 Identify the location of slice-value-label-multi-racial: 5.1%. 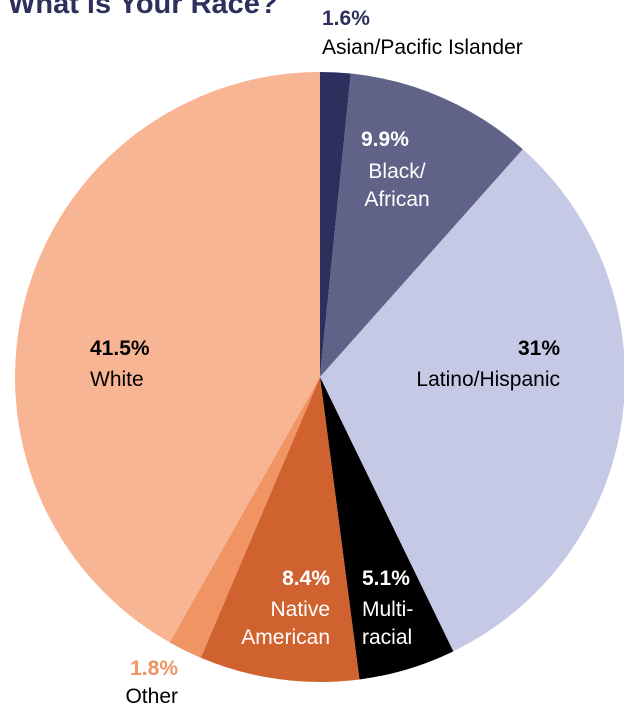
(386, 578).